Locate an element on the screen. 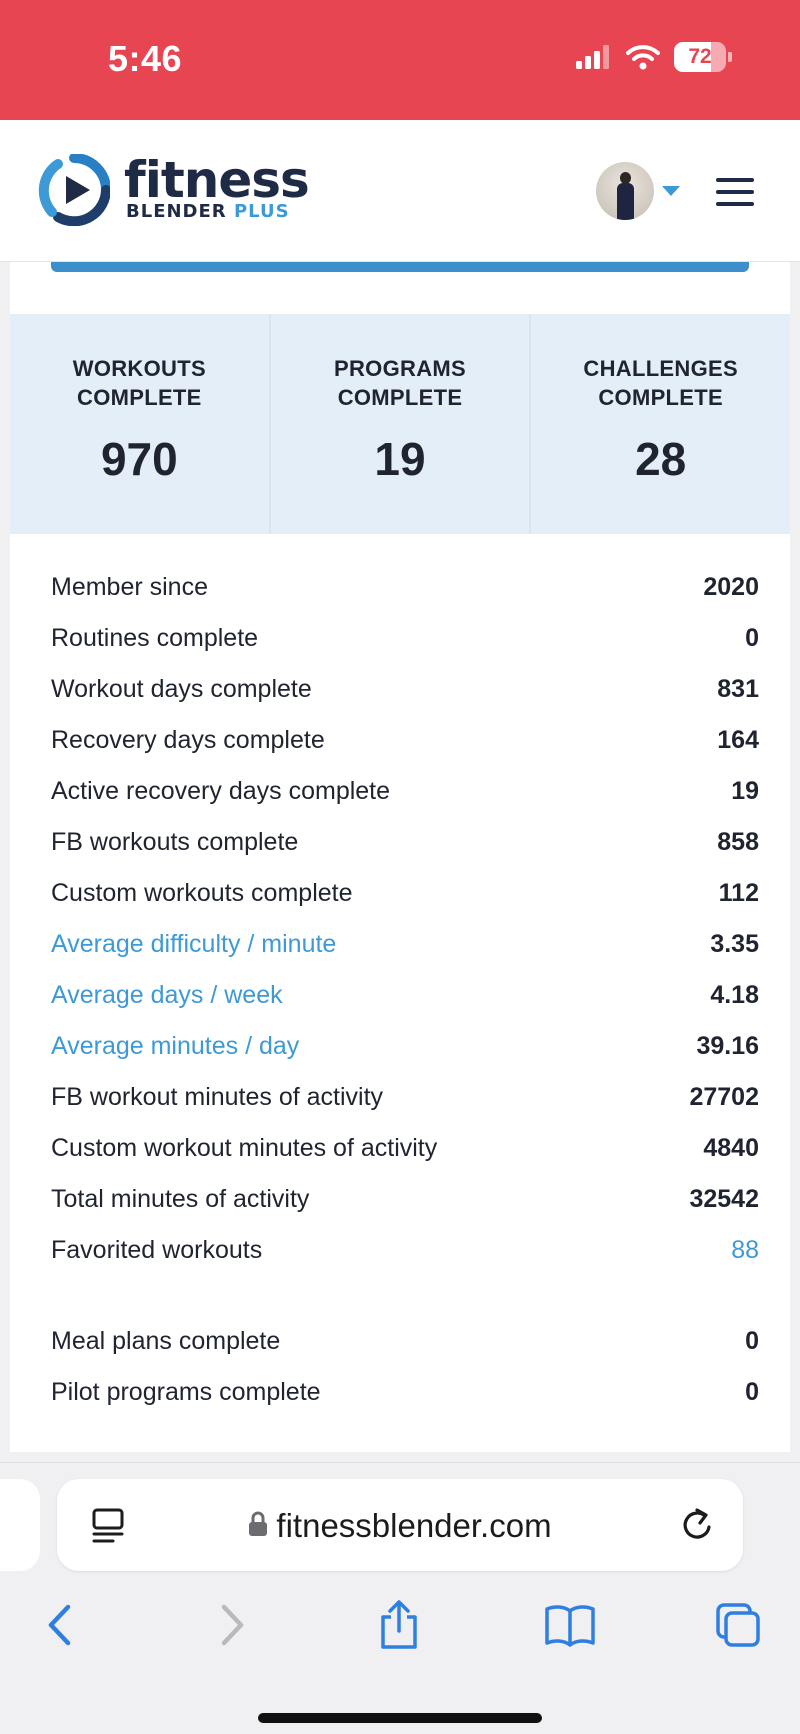 Image resolution: width=800 pixels, height=1734 pixels. home-indicator is located at coordinates (400, 1718).